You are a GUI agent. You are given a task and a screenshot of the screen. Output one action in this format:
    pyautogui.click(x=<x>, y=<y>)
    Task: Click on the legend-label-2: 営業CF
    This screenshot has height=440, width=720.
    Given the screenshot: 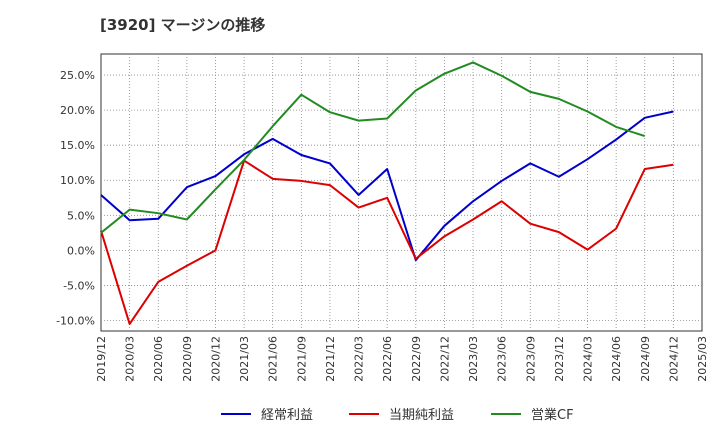 What is the action you would take?
    pyautogui.click(x=552, y=415)
    